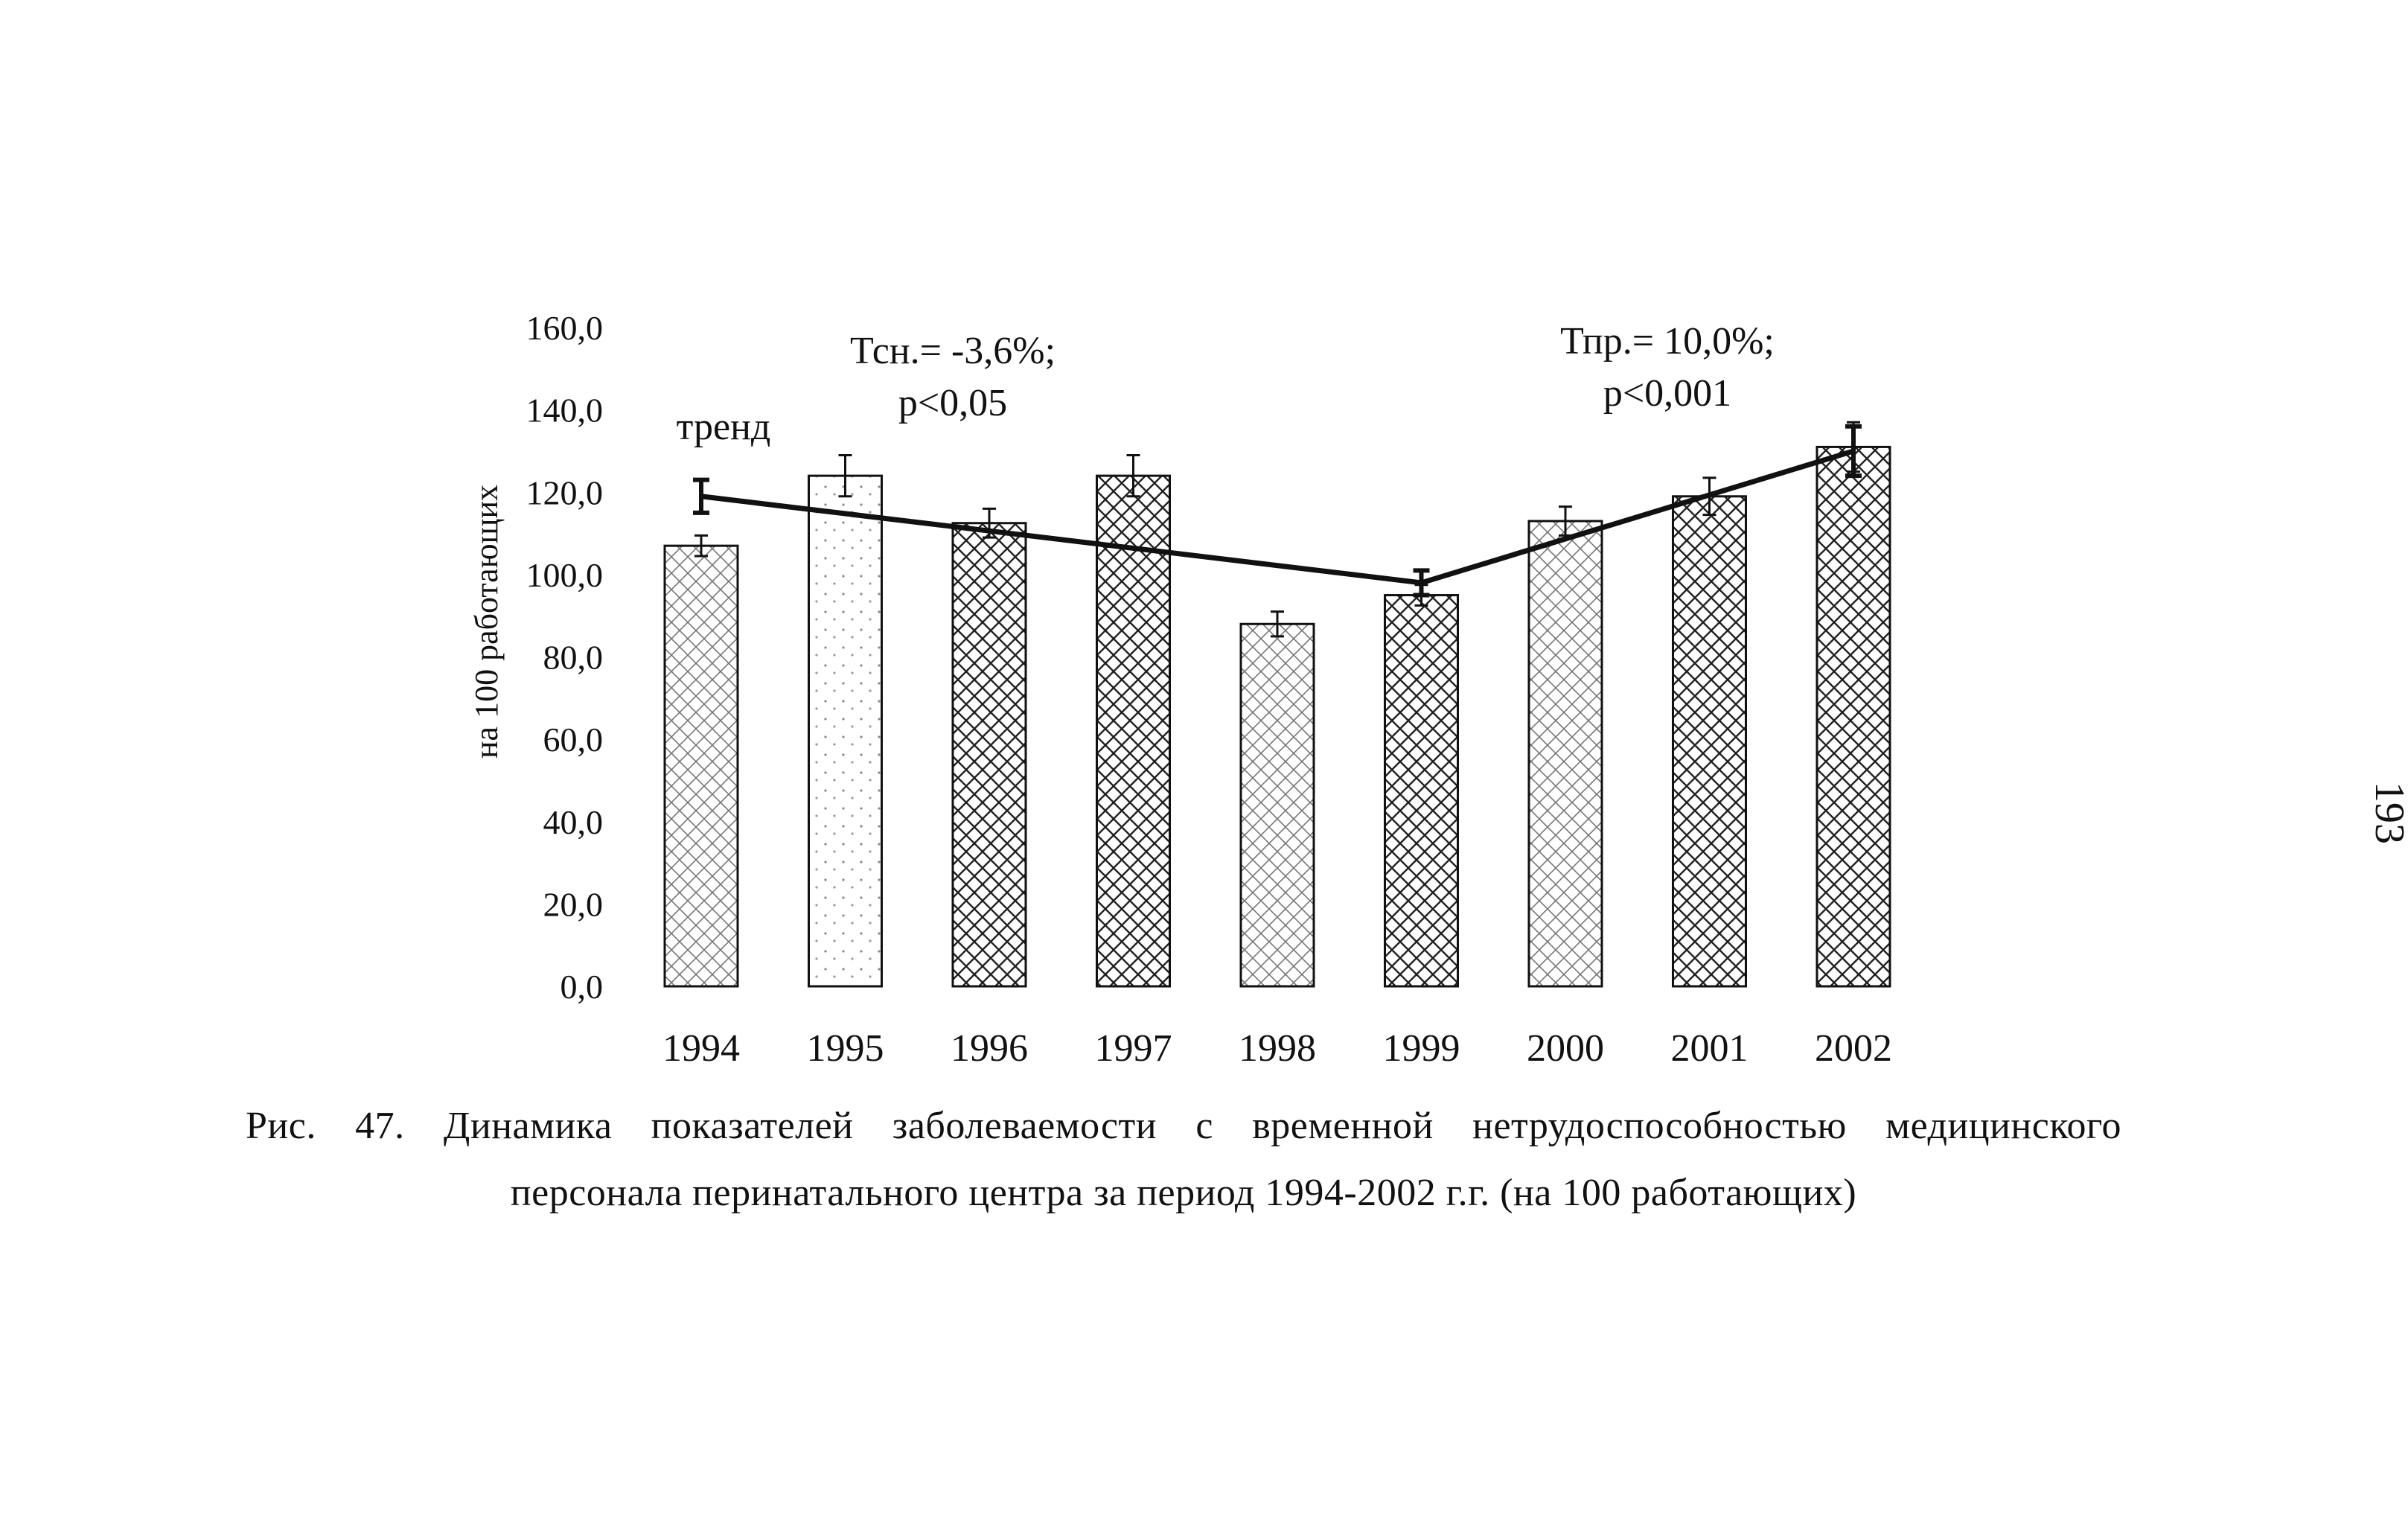 This screenshot has width=2408, height=1526. I want to click on x-tick-label: 1996, so click(989, 1048).